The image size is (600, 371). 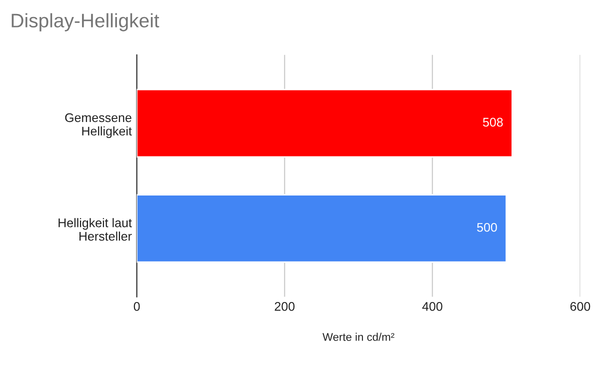 I want to click on y-tick-label: Gemessene Helligkeit, so click(x=98, y=125).